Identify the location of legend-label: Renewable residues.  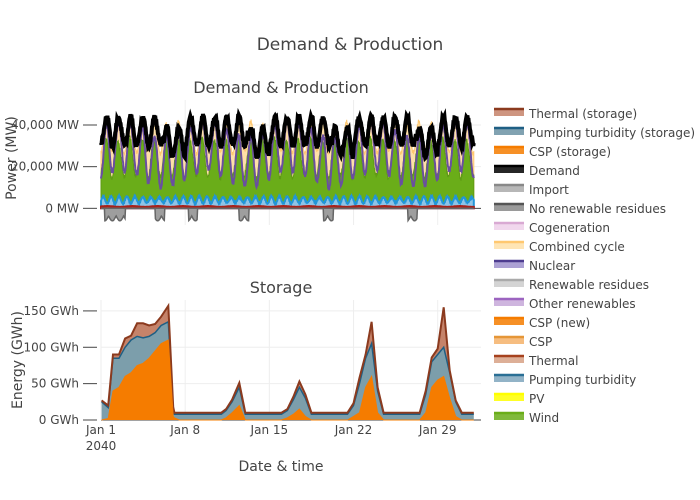
(589, 285).